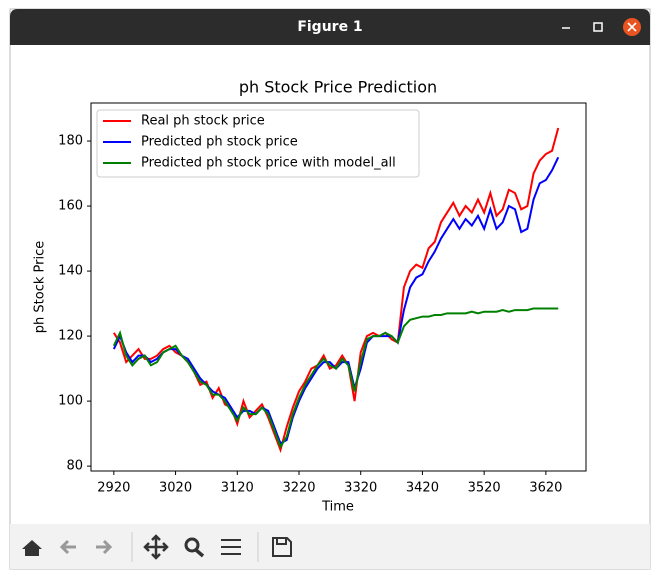 The width and height of the screenshot is (660, 581). I want to click on y-tick-label: 80, so click(74, 466).